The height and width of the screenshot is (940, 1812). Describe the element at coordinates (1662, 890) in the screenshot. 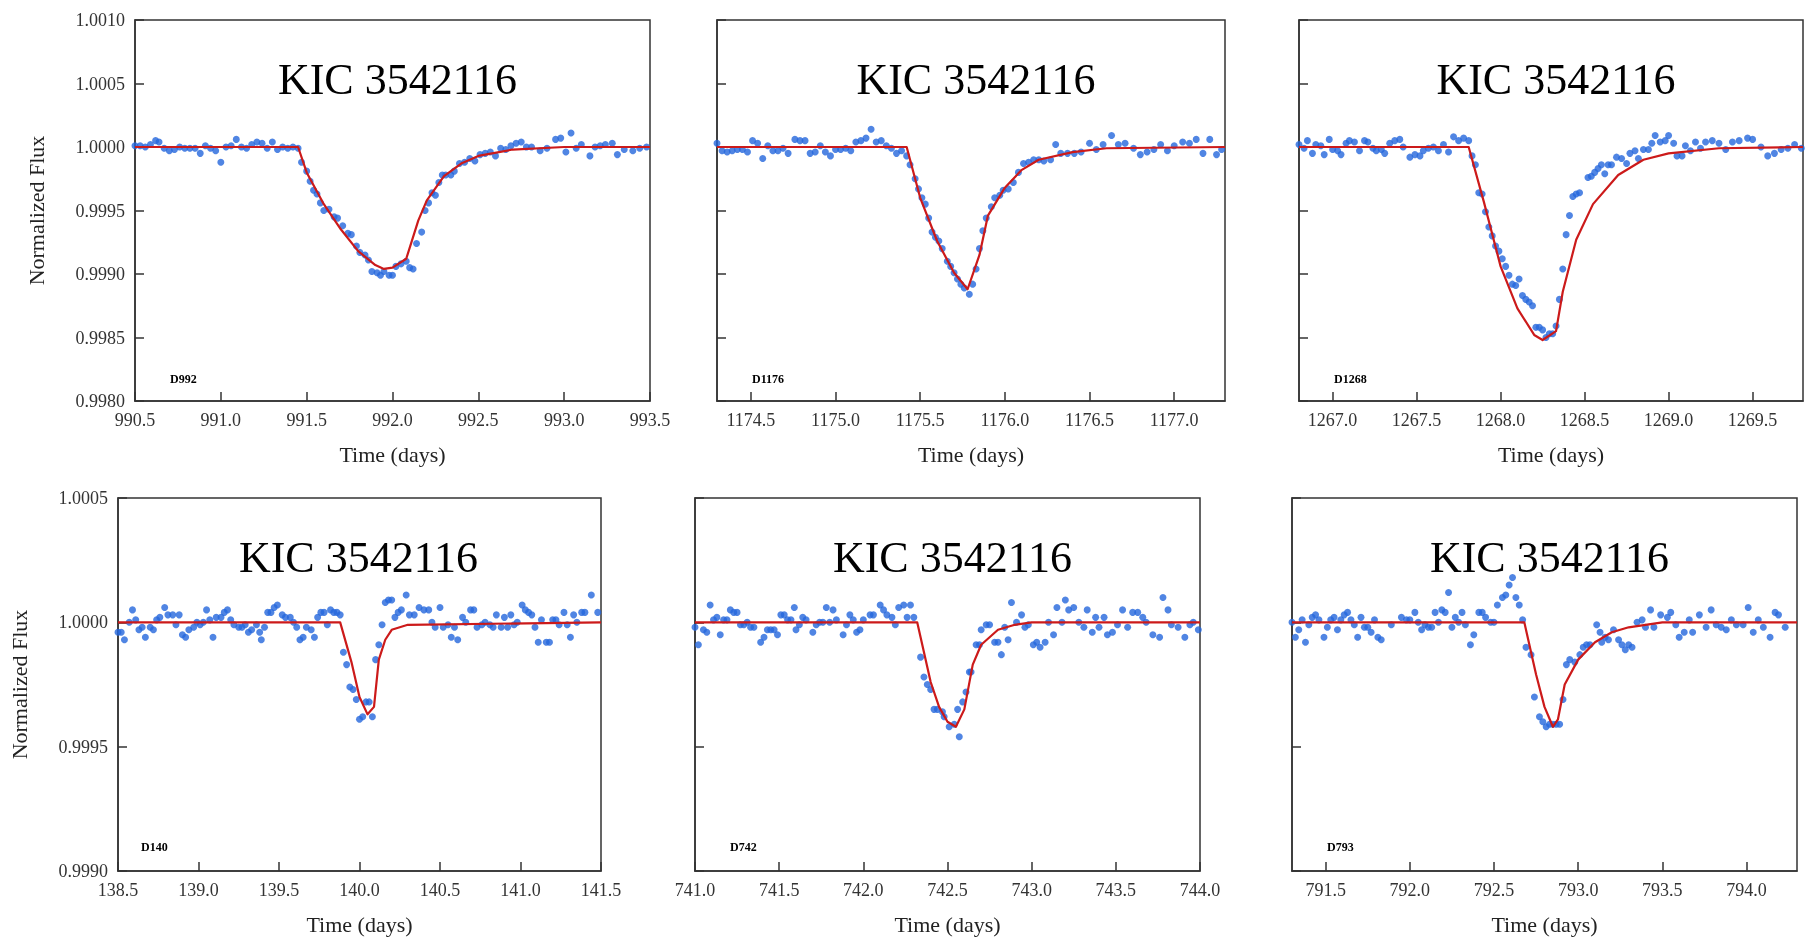

I see `x-tick-label: 793.5` at that location.